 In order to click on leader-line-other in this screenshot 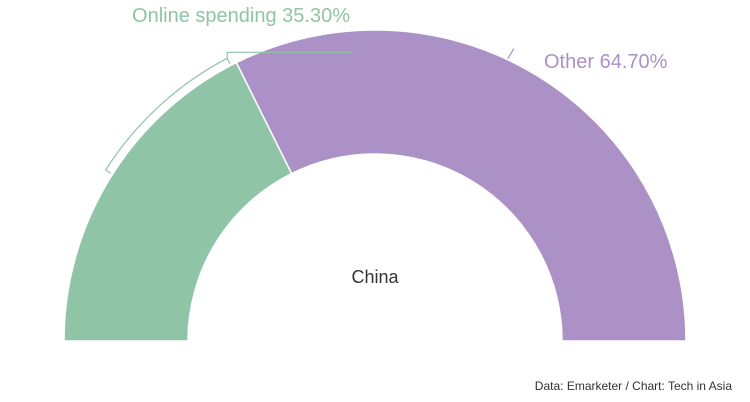, I will do `click(511, 54)`.